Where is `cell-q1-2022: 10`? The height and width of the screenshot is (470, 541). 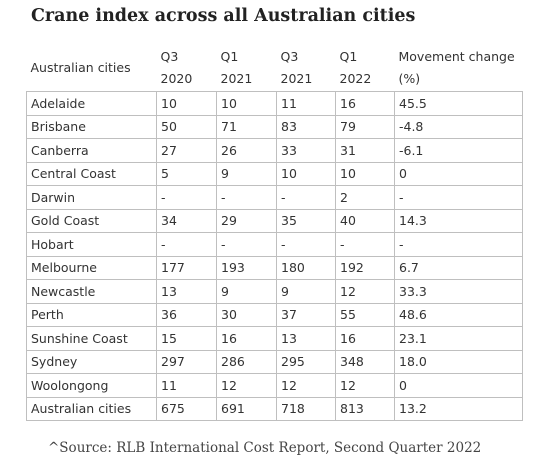
cell-q1-2022: 10 is located at coordinates (365, 173).